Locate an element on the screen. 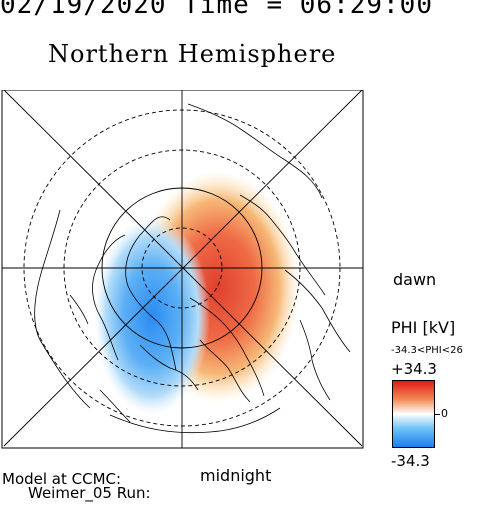 The width and height of the screenshot is (484, 508). hemisphere-title: Northern Hemisphere is located at coordinates (192, 54).